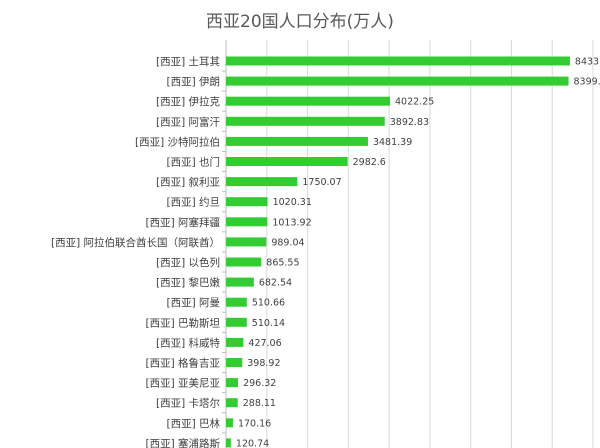 The image size is (600, 448). What do you see at coordinates (193, 303) in the screenshot?
I see `category-label: [西亚] 阿曼` at bounding box center [193, 303].